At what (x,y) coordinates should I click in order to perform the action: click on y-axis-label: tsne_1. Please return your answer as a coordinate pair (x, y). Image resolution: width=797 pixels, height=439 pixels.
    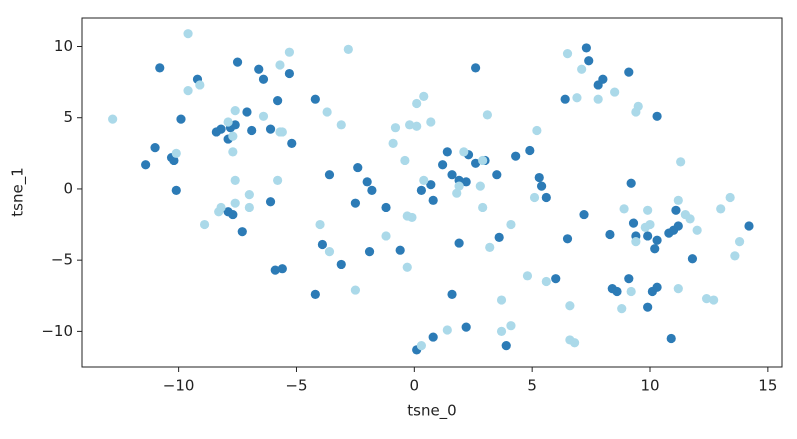
    Looking at the image, I should click on (18, 191).